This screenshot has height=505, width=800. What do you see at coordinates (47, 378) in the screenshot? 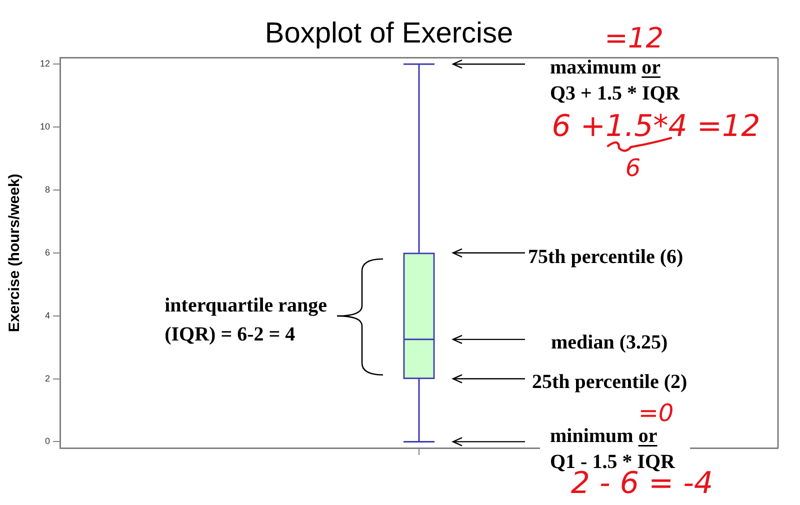
I see `y-tick-label: 2` at bounding box center [47, 378].